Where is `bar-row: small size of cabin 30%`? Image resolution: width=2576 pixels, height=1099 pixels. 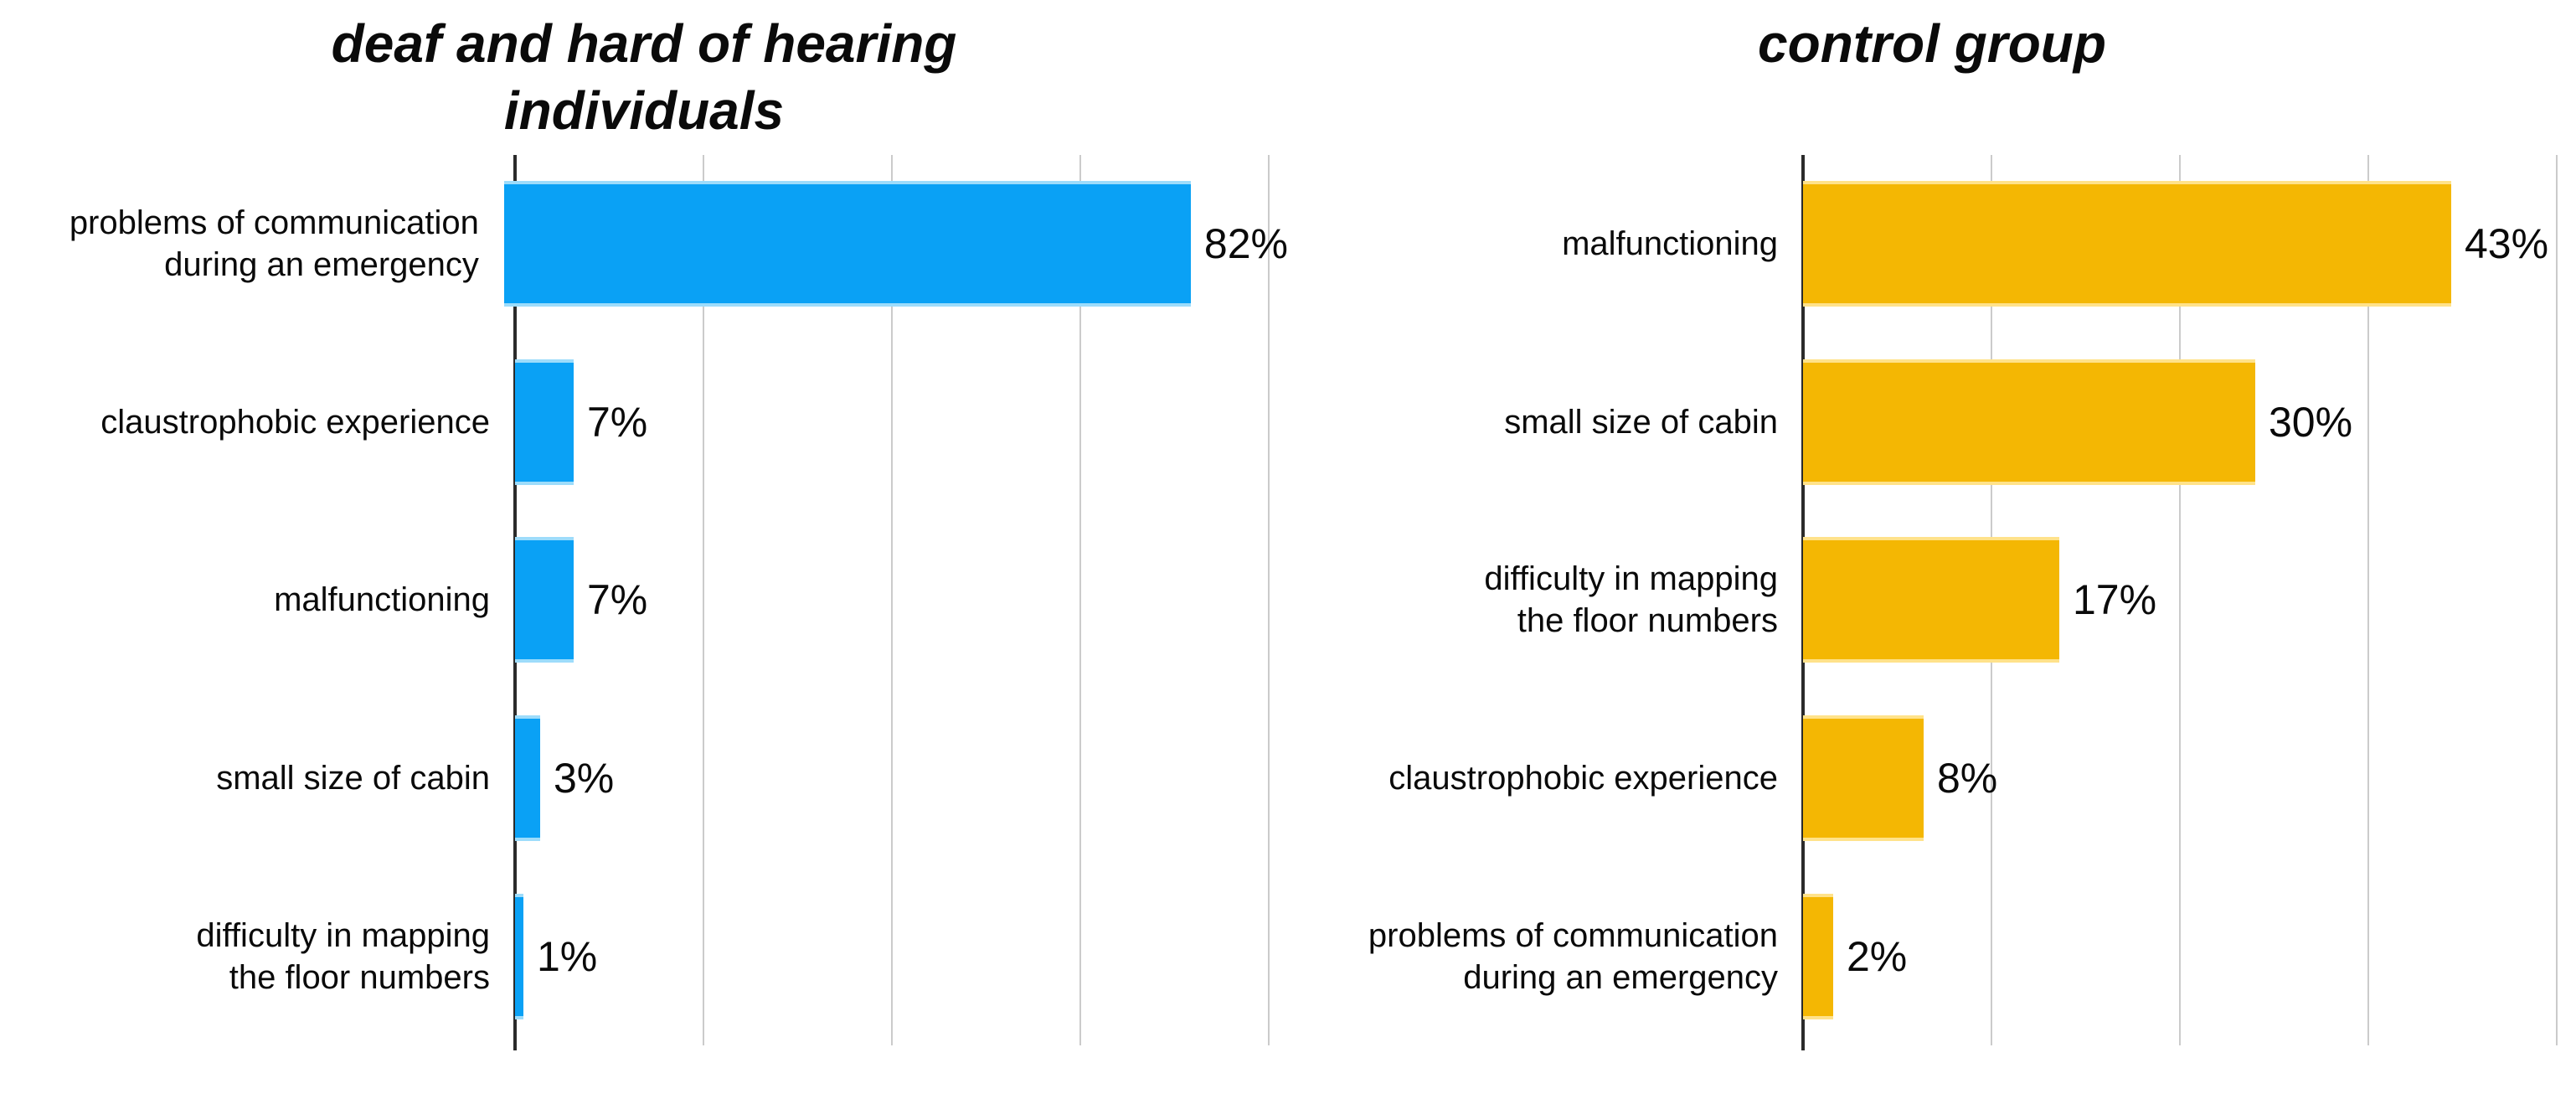 bar-row: small size of cabin 30% is located at coordinates (1932, 422).